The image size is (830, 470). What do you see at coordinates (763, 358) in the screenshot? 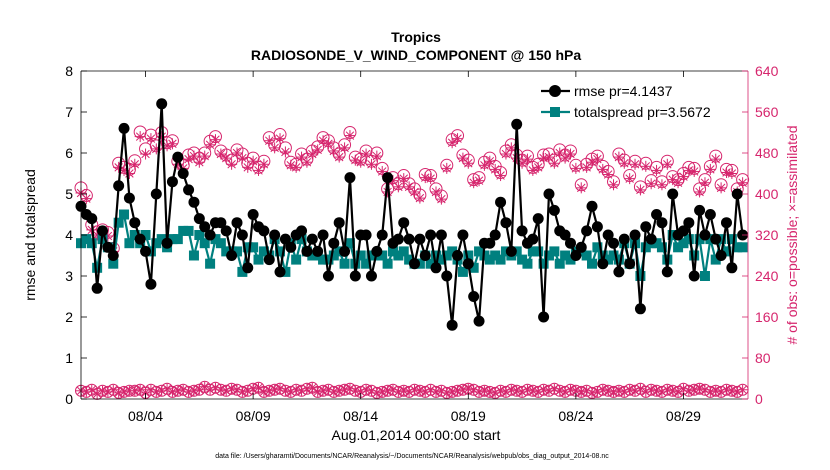
I see `y-right-tick-label: 80` at bounding box center [763, 358].